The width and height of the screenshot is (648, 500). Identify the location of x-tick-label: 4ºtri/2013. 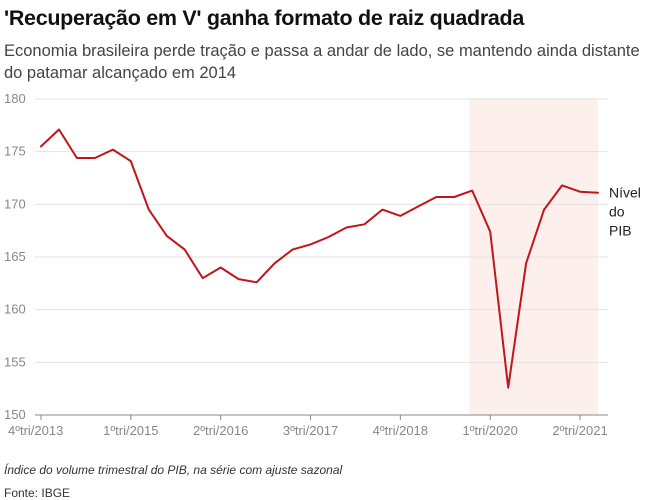
(35, 430).